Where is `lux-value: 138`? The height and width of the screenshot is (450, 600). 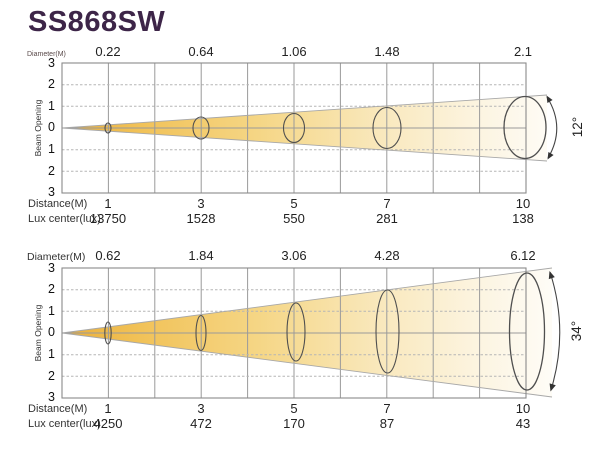
lux-value: 138 is located at coordinates (523, 218).